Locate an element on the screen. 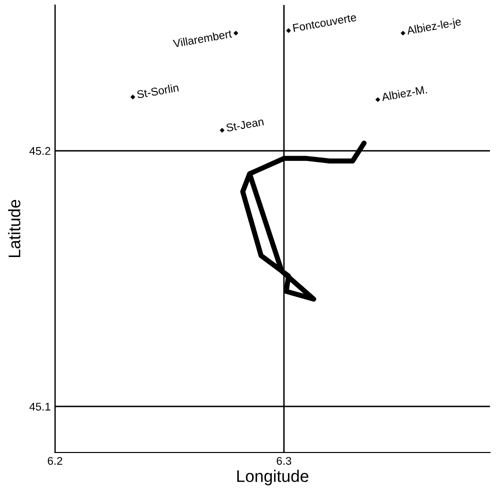 The width and height of the screenshot is (500, 500). annotation: St-Jean is located at coordinates (245, 125).